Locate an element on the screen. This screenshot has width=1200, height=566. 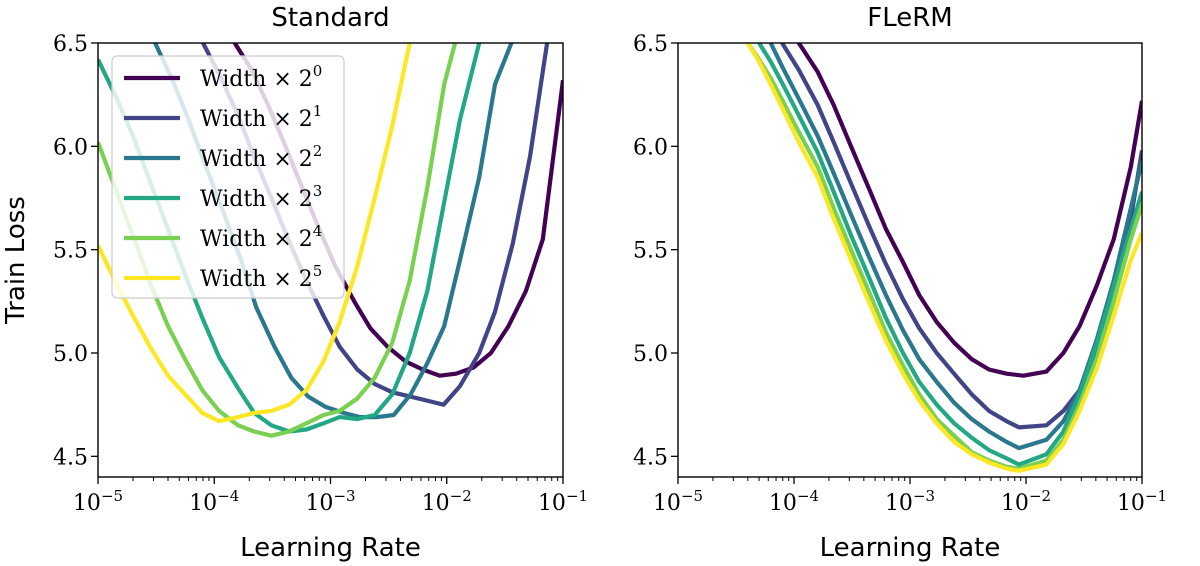
legend-label: Width × 22 is located at coordinates (261, 157).